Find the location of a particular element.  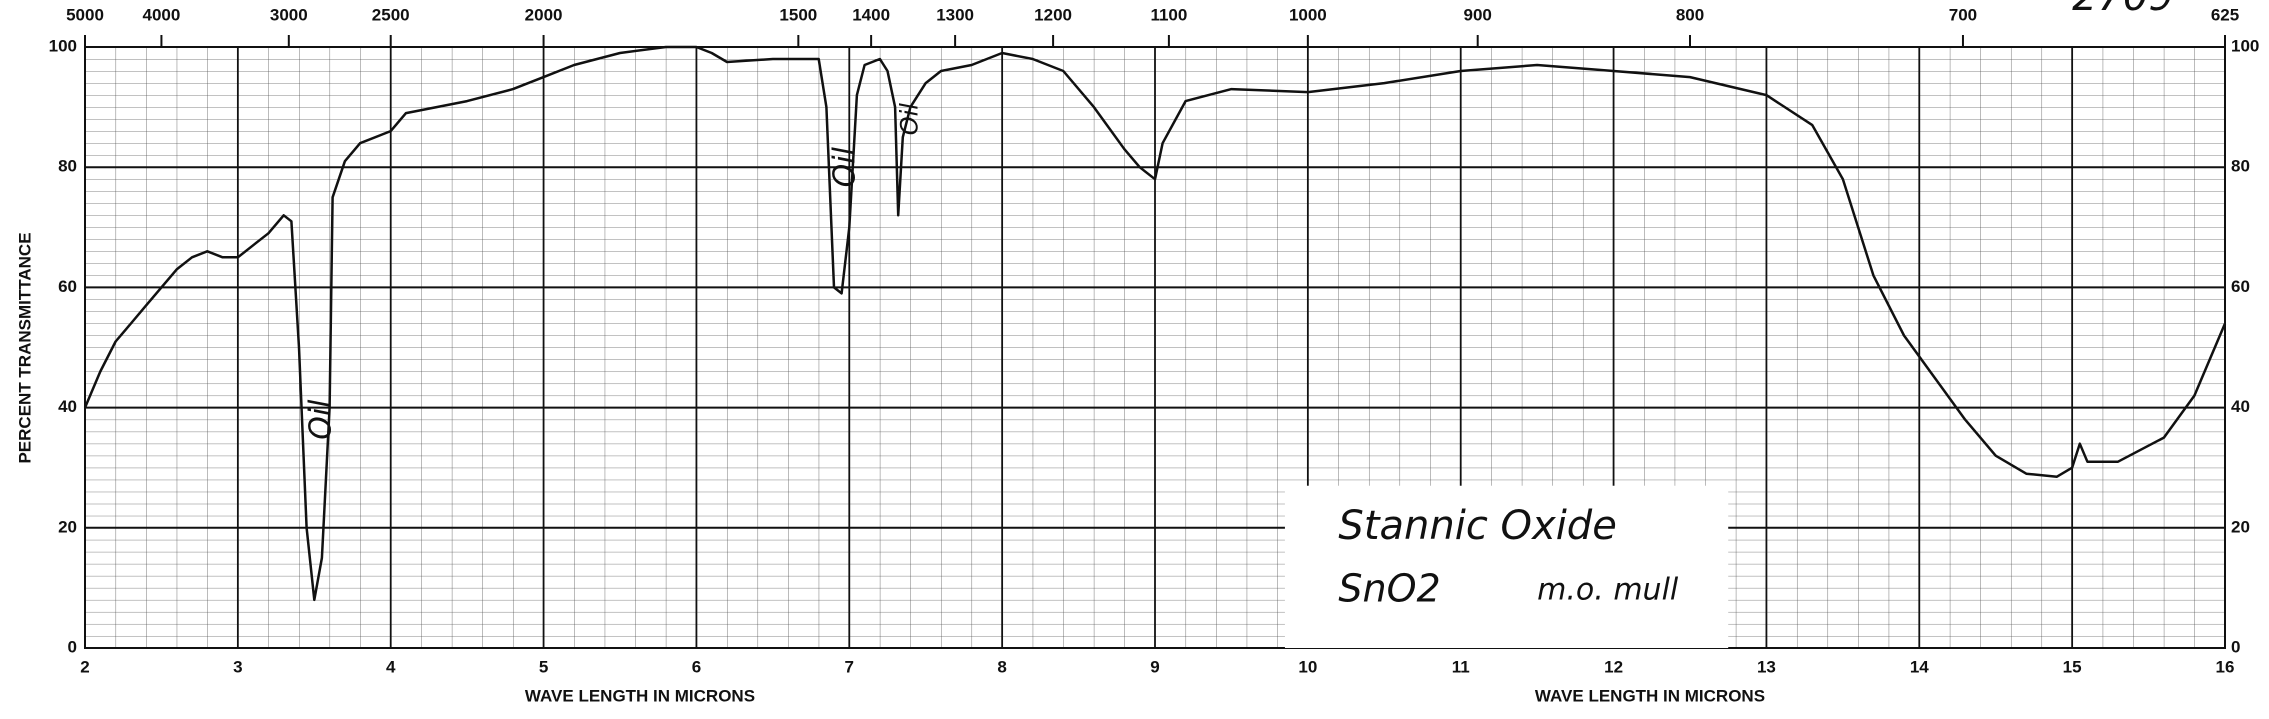

x2-tick-label: 4000 is located at coordinates (162, 14).